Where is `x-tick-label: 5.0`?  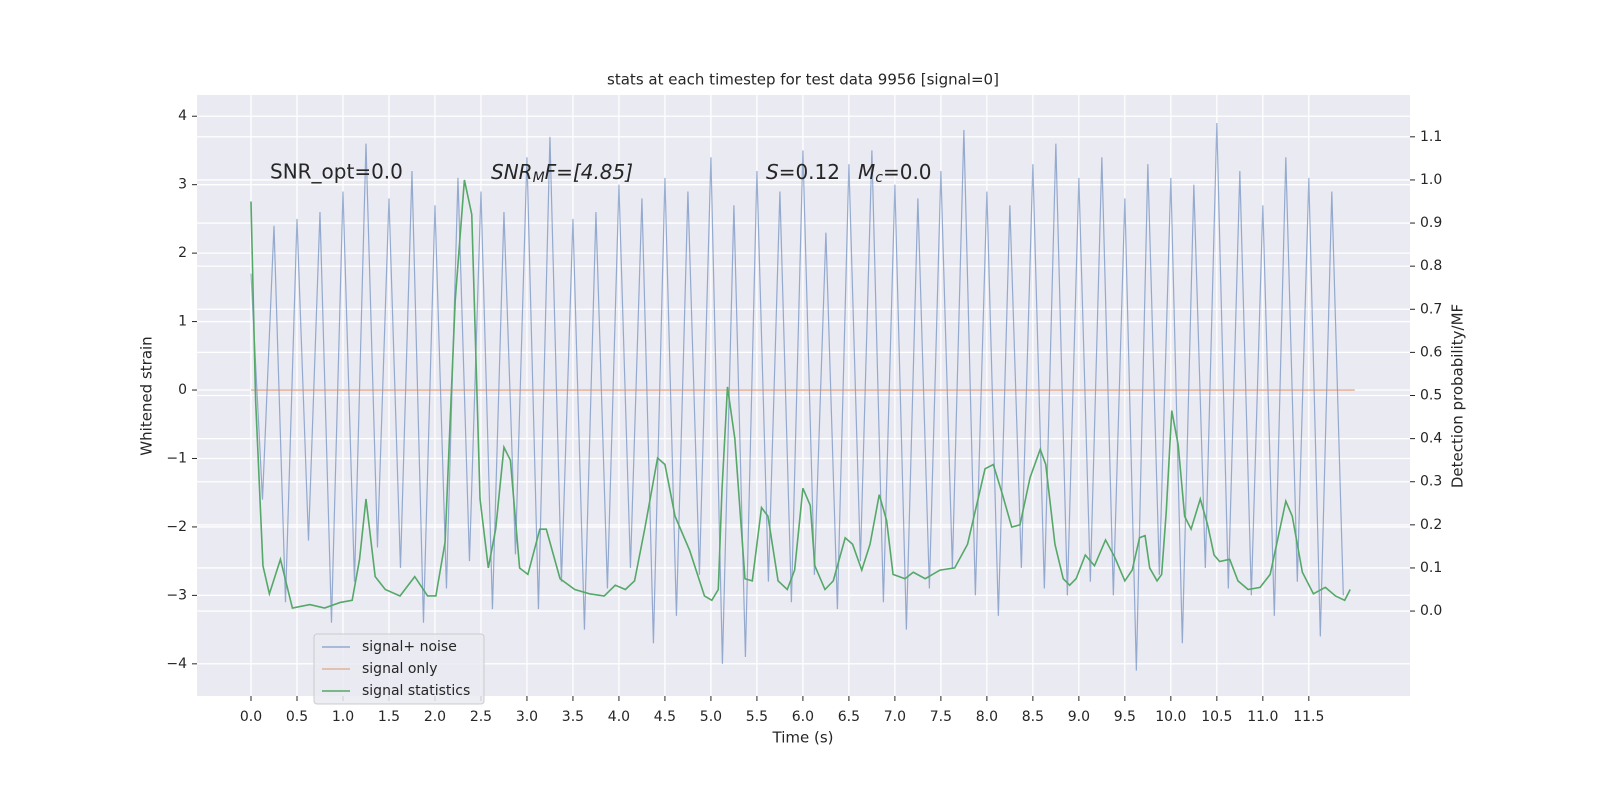
x-tick-label: 5.0 is located at coordinates (711, 717).